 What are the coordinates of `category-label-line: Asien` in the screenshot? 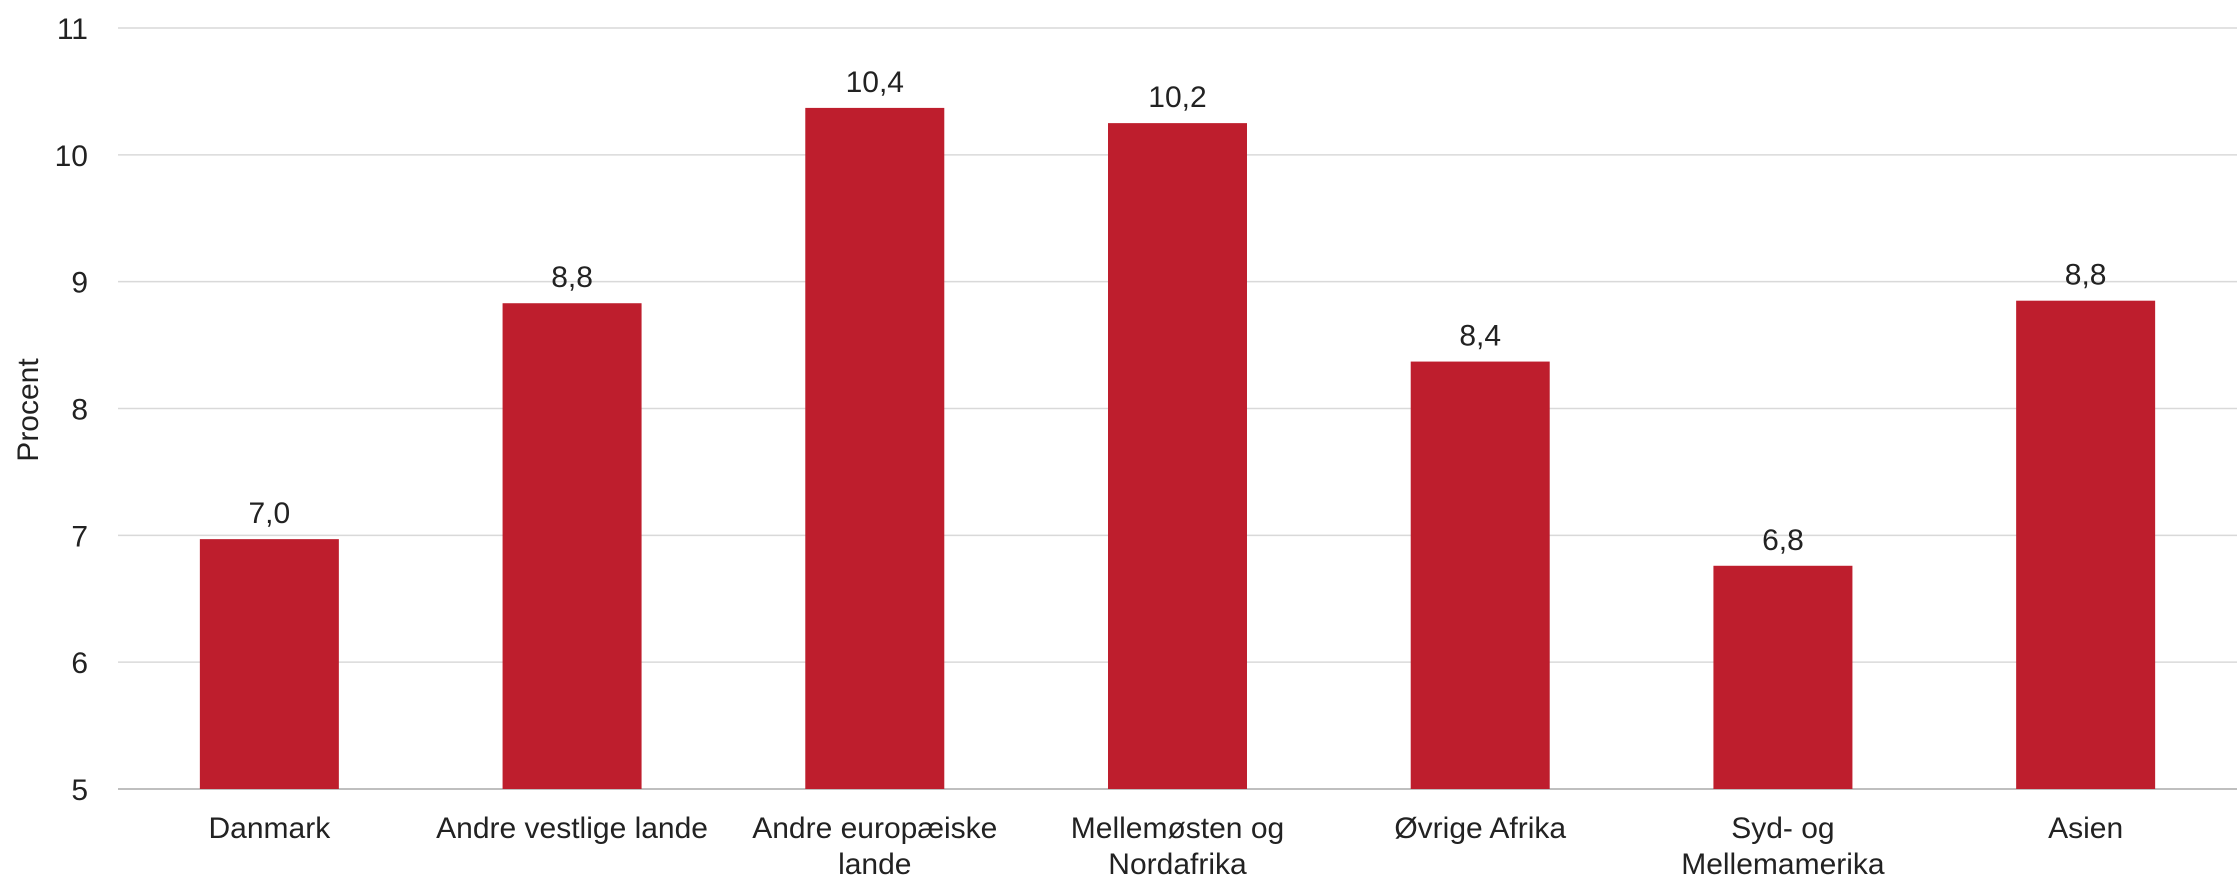 It's located at (2085, 828).